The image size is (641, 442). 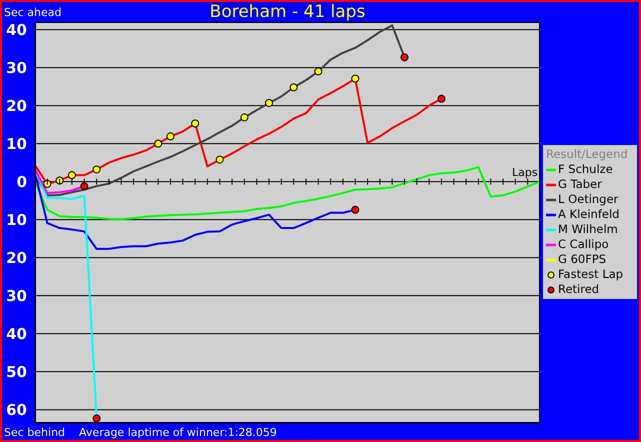 What do you see at coordinates (525, 172) in the screenshot?
I see `x-axis-title: Laps` at bounding box center [525, 172].